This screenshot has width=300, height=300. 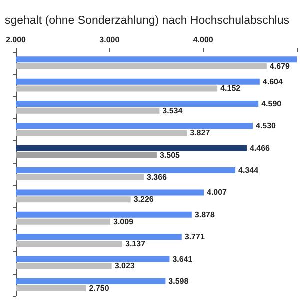 What do you see at coordinates (16, 40) in the screenshot?
I see `x-tick-label: 2.000` at bounding box center [16, 40].